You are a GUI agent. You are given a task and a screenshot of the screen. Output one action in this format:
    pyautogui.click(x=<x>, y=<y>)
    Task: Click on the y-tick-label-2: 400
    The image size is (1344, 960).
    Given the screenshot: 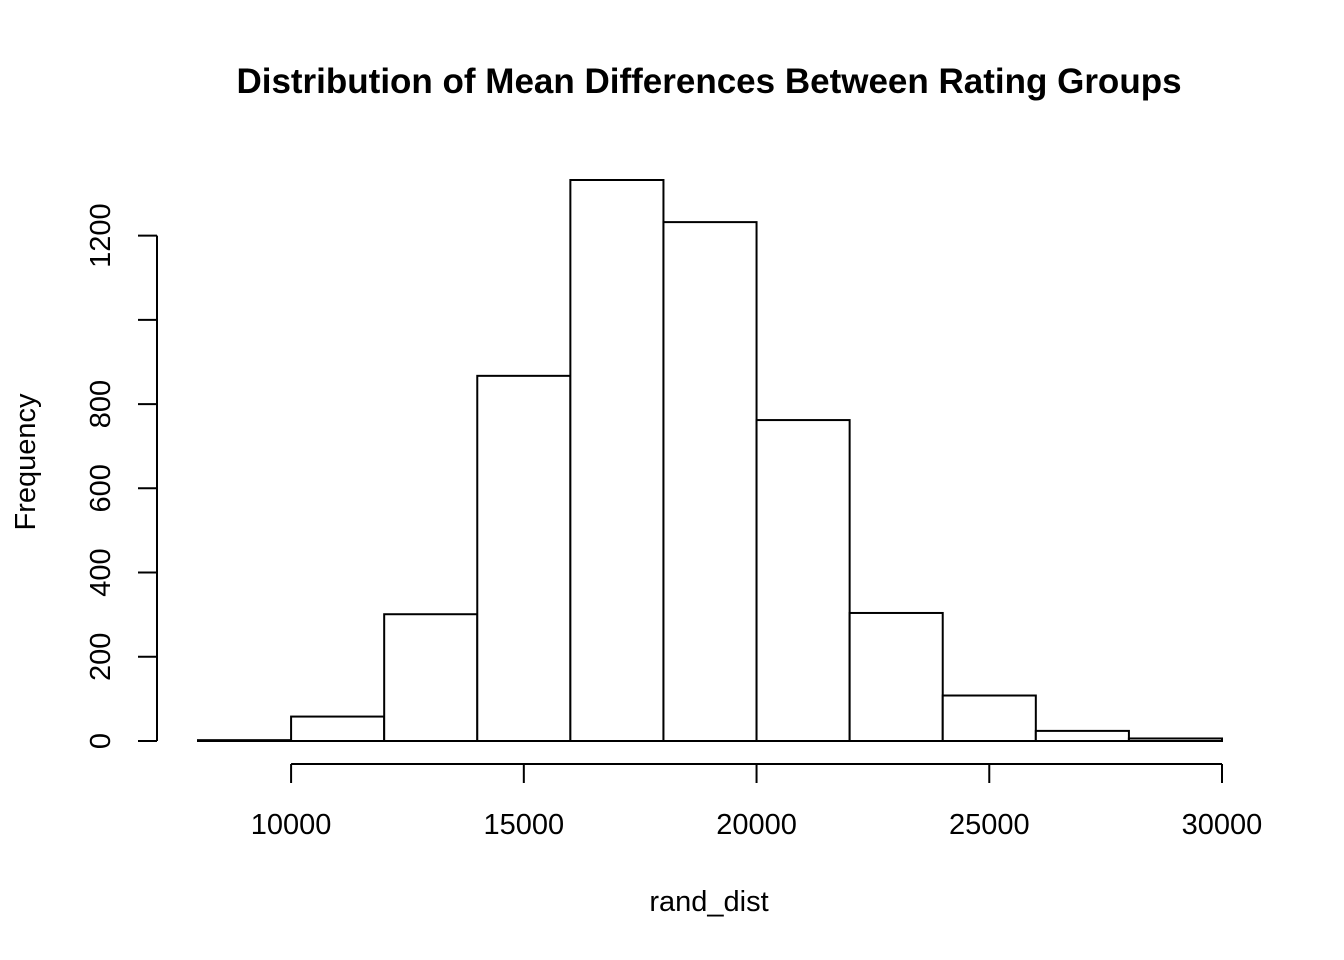 What is the action you would take?
    pyautogui.click(x=101, y=572)
    